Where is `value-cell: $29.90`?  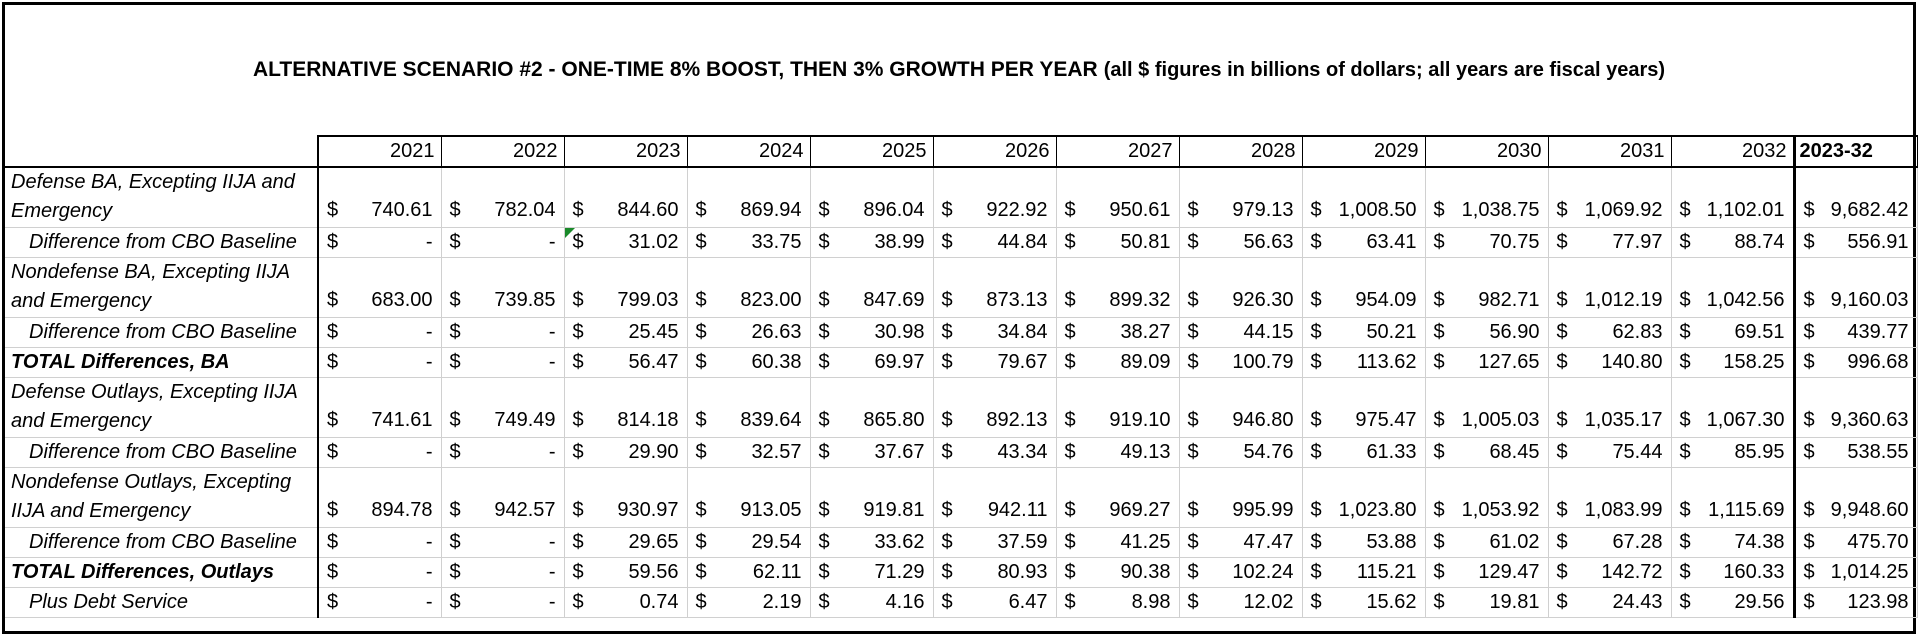 value-cell: $29.90 is located at coordinates (626, 452).